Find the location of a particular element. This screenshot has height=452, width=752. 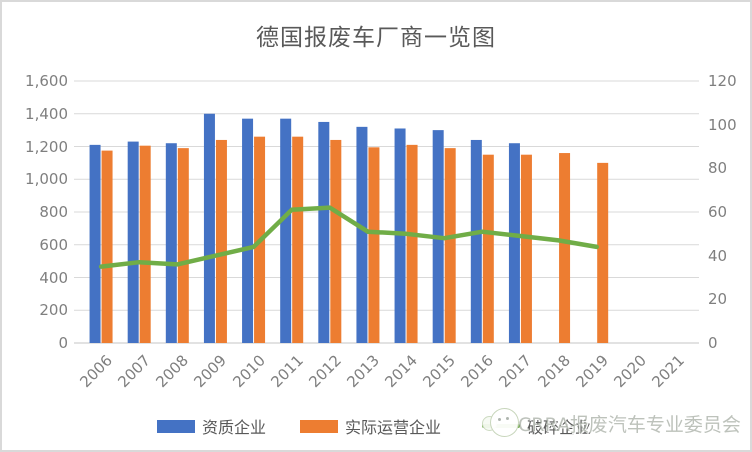

bar-实际运营企业-2017 is located at coordinates (526, 248).